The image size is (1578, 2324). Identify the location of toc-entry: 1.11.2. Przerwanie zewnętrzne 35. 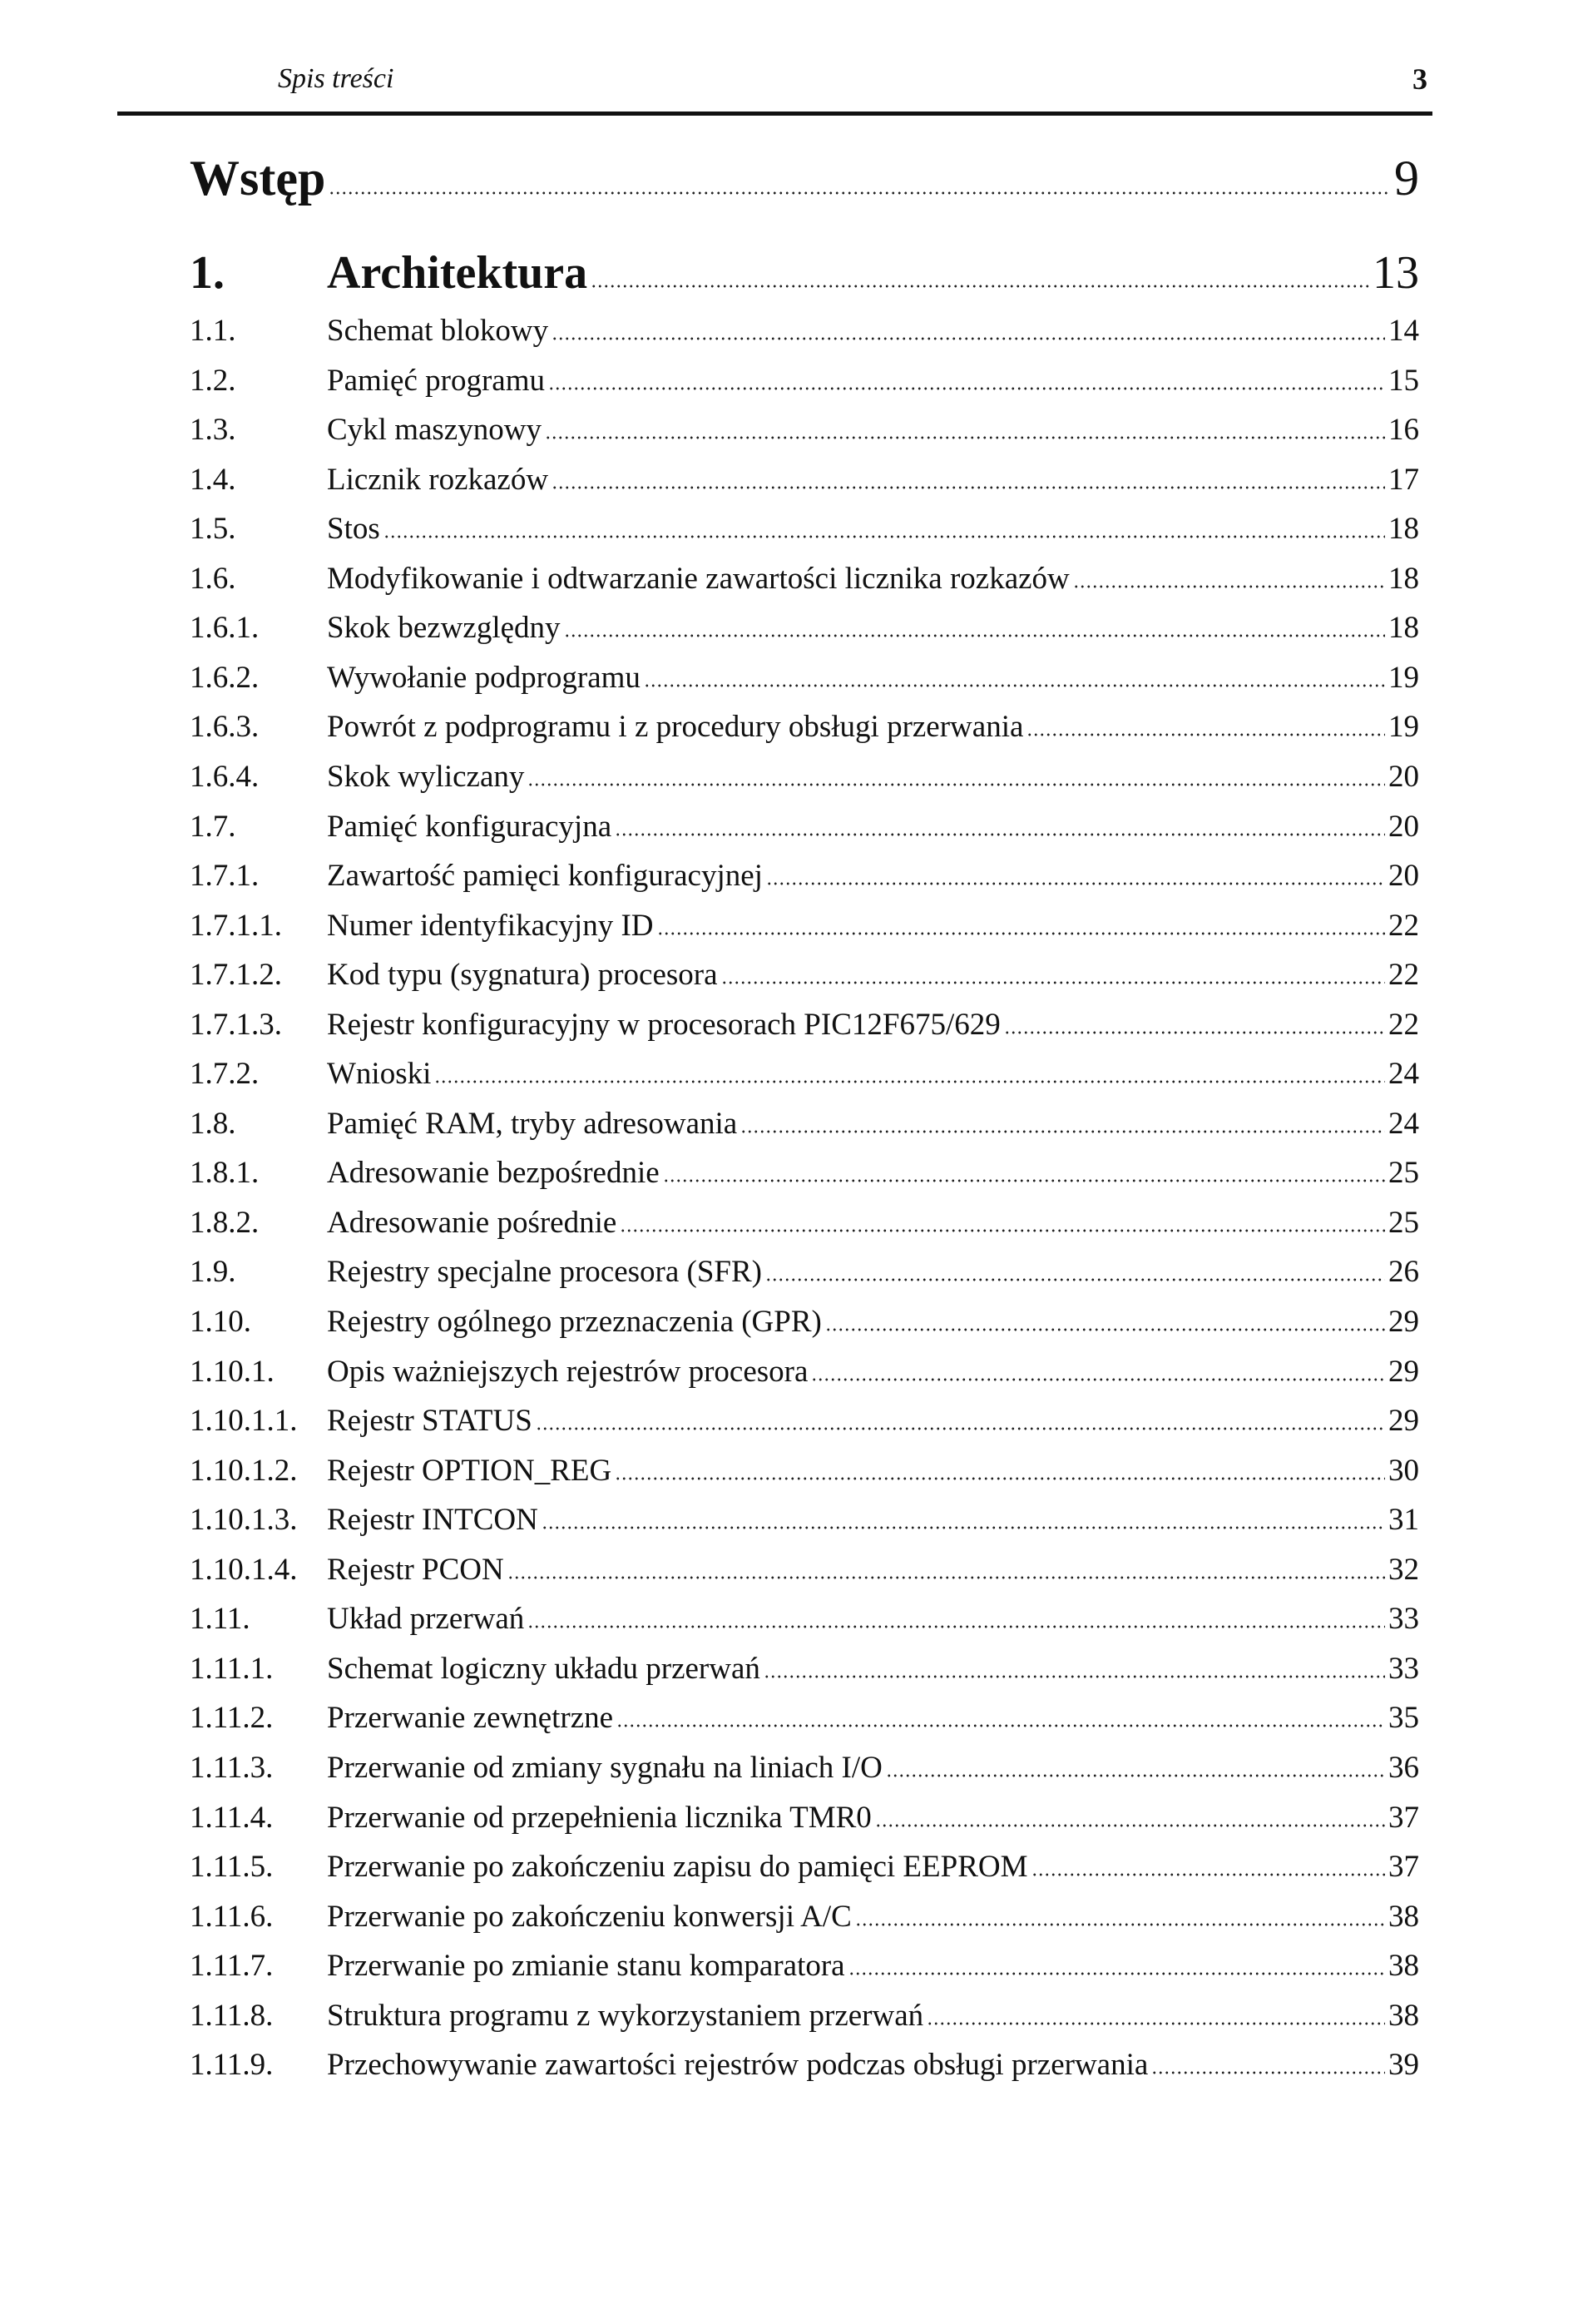
(804, 1718).